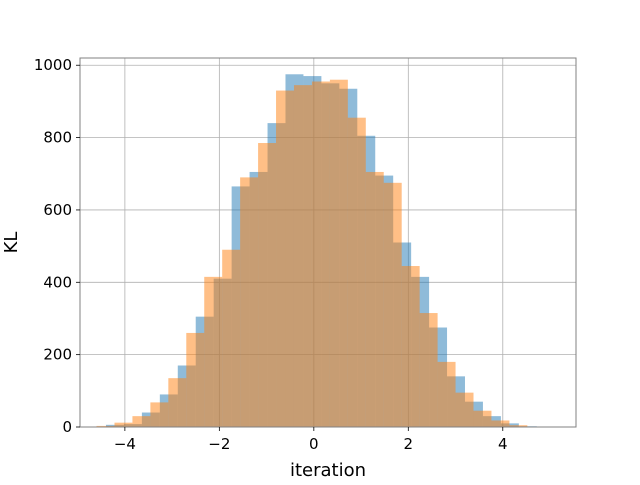  I want to click on x-tick-label: 0, so click(314, 444).